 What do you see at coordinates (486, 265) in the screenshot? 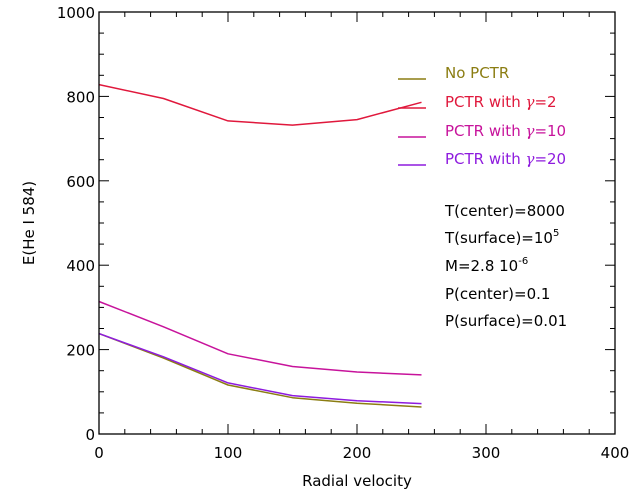
I see `annotation-text: M=2.8 10-6` at bounding box center [486, 265].